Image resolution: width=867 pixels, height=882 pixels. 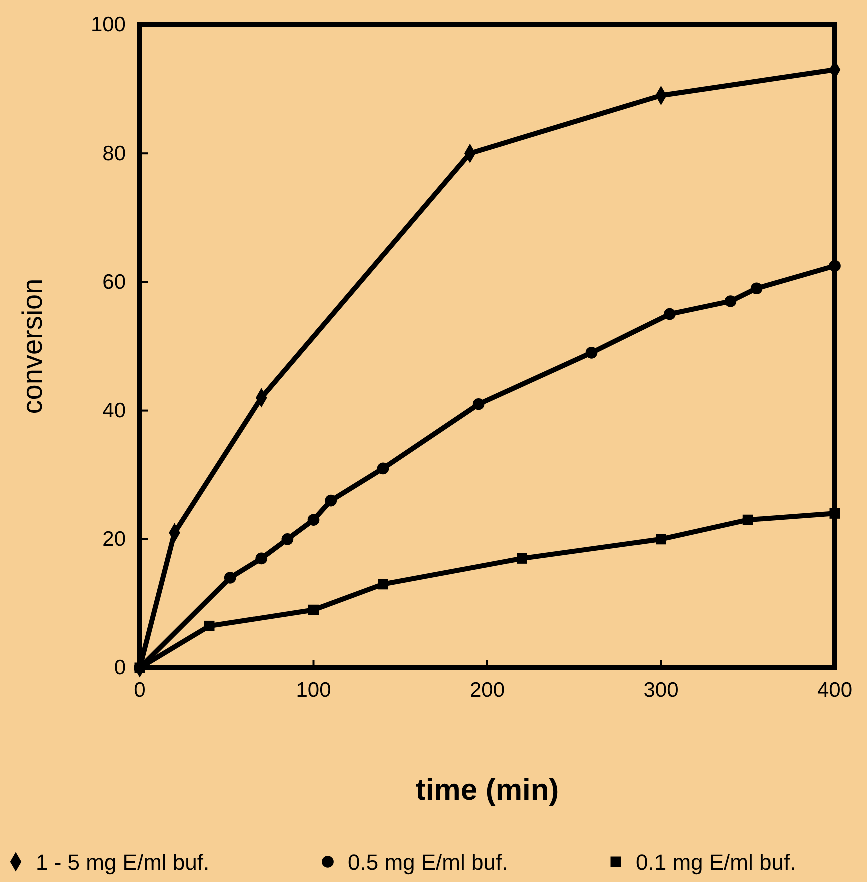 I want to click on legend-label: 1 - 5 mg E/ml buf., so click(x=123, y=862).